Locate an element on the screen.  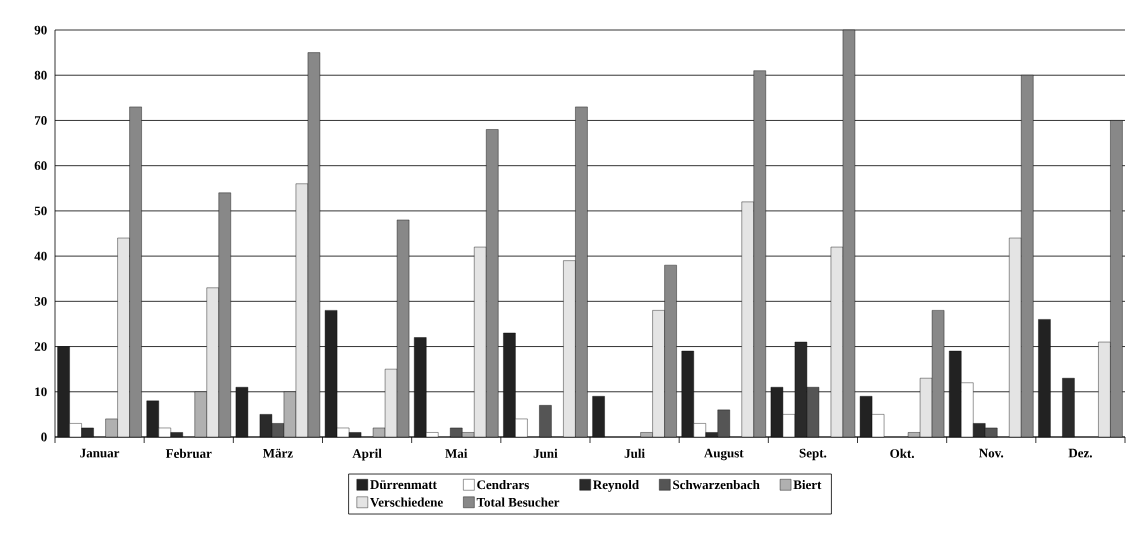
x-tick-label: Juli is located at coordinates (634, 453).